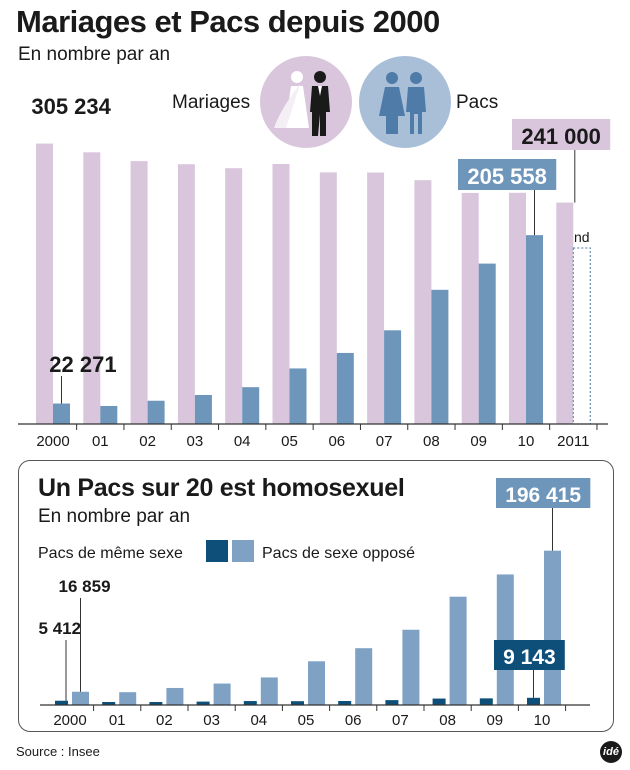  Describe the element at coordinates (543, 495) in the screenshot. I see `data-label-196415: 196 415` at that location.